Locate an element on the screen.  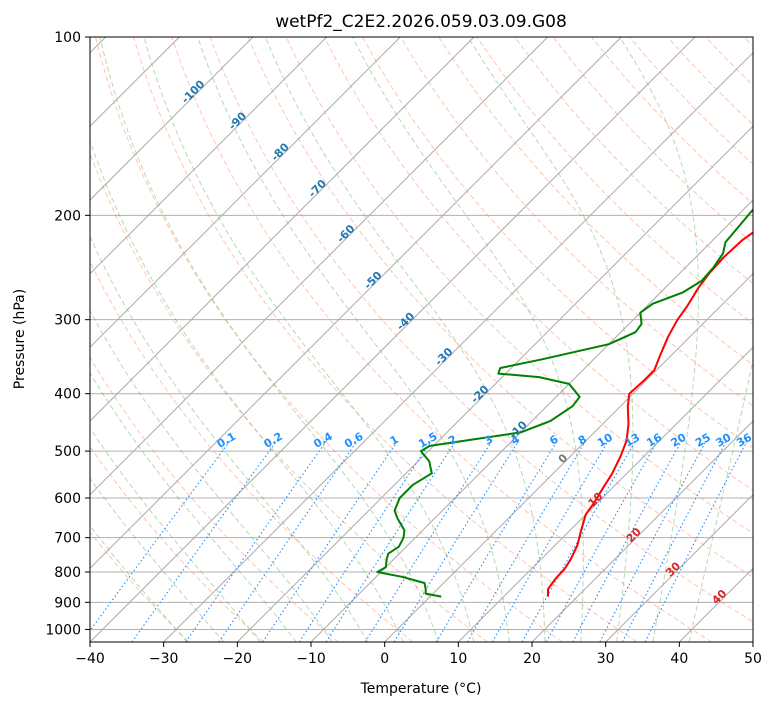
mixing-ratio-label: 36 is located at coordinates (744, 440).